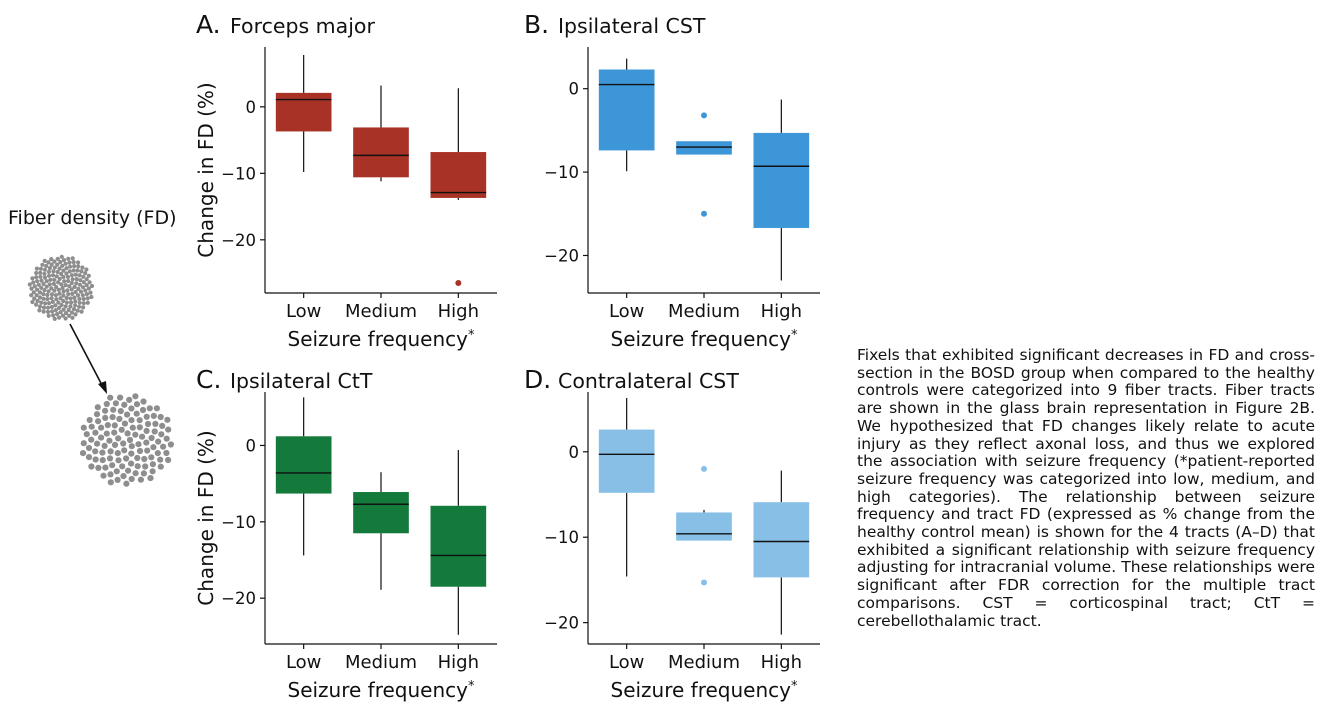 This screenshot has height=705, width=1336. I want to click on panel-title: Contralateral CST, so click(648, 381).